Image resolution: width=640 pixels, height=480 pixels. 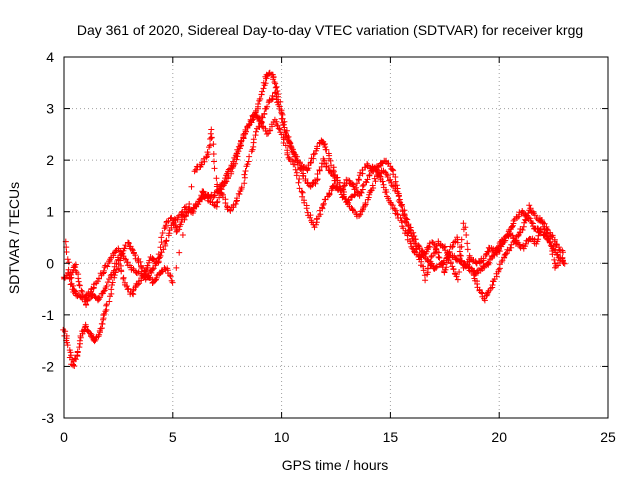 I want to click on x-tick-label: 0, so click(x=64, y=437).